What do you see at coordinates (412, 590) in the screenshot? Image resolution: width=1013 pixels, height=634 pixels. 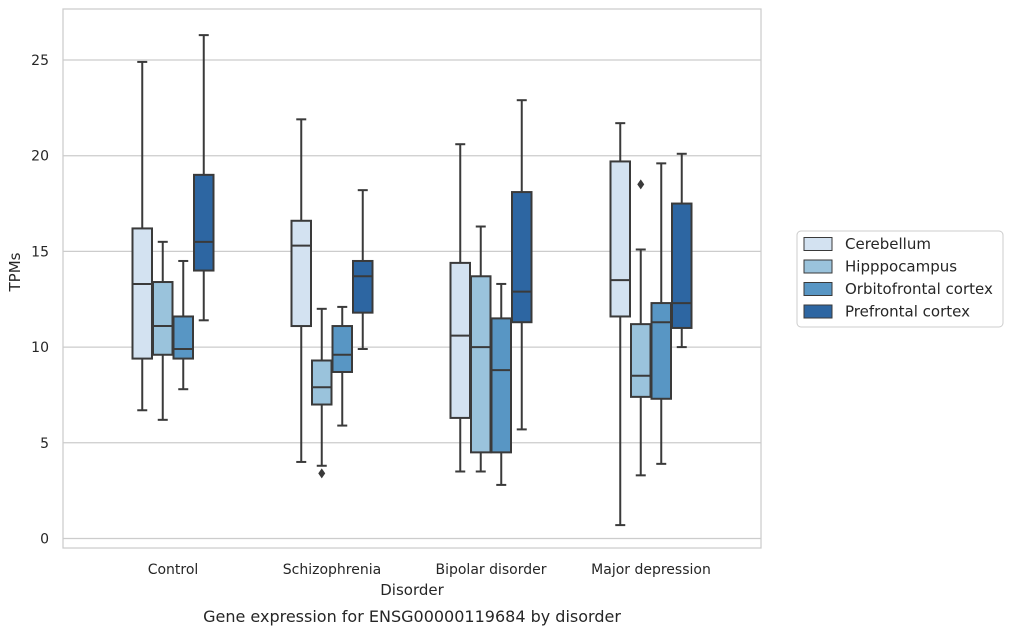 I see `x-axis-label: Disorder` at bounding box center [412, 590].